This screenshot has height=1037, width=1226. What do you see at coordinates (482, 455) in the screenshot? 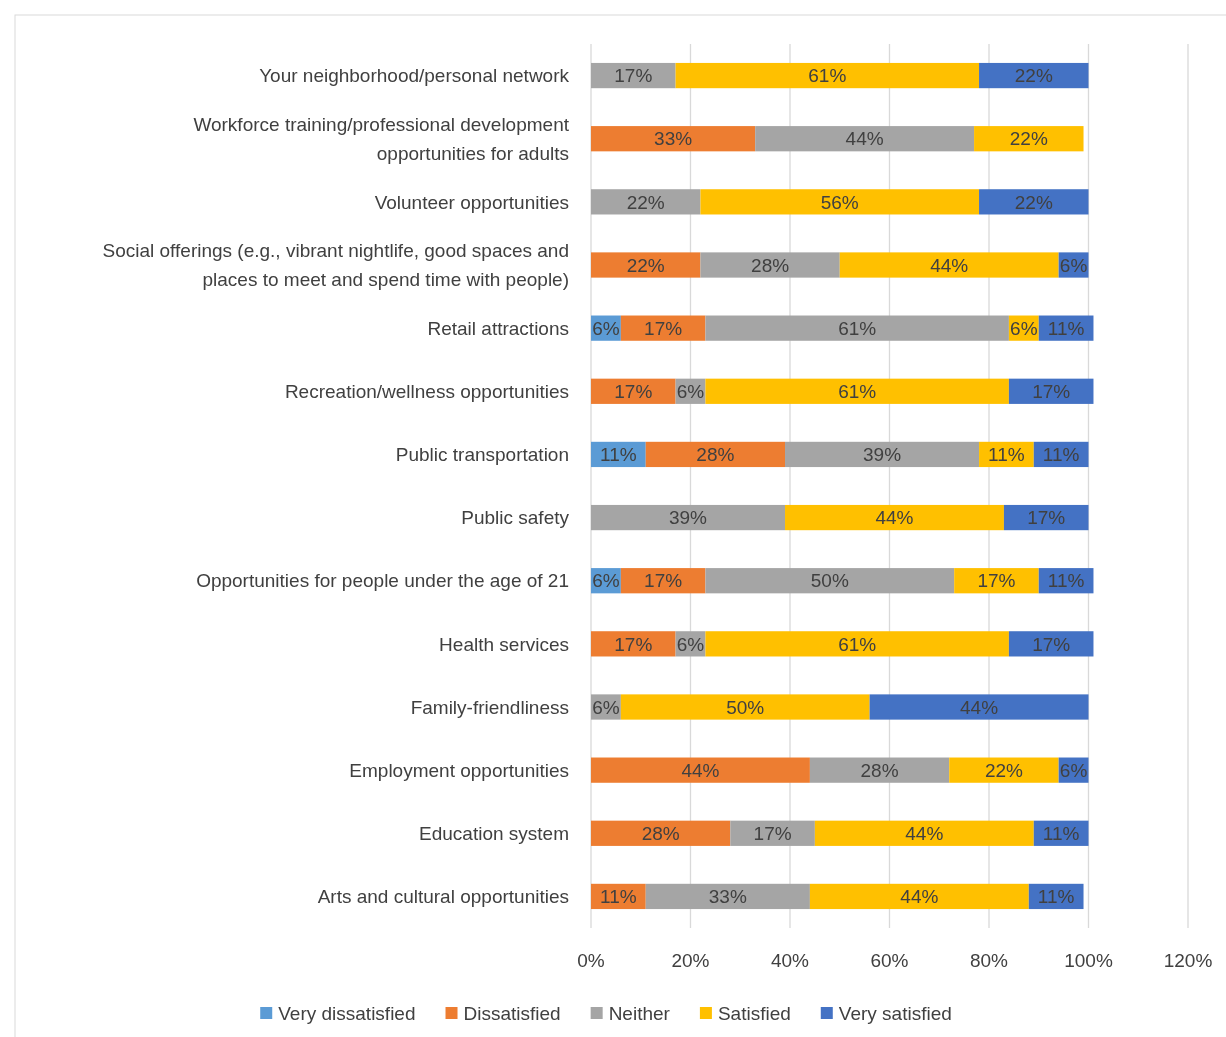
I see `y-tick-label: Public transportation` at bounding box center [482, 455].